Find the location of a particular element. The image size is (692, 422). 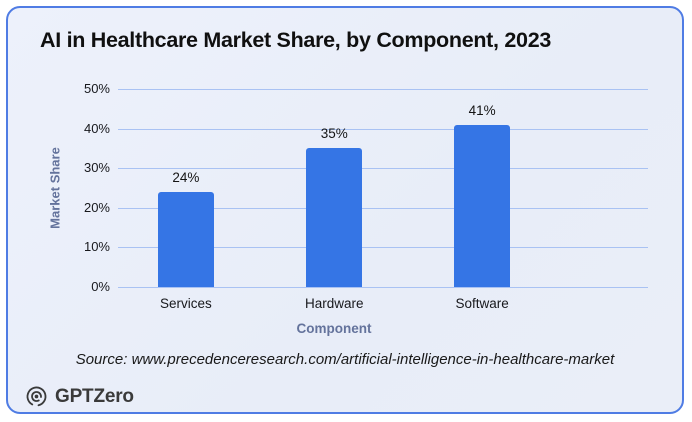

y-tick-label: 10% is located at coordinates (96, 247).